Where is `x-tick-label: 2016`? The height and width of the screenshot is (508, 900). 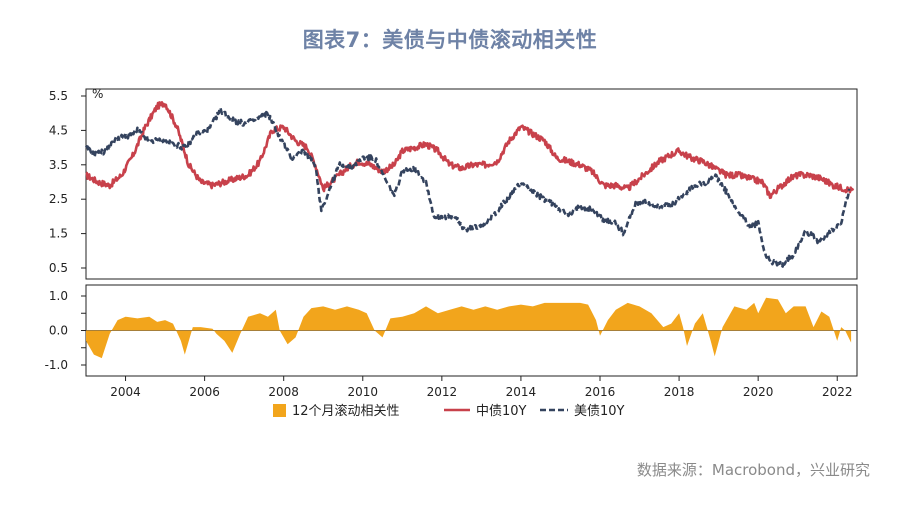 x-tick-label: 2016 is located at coordinates (600, 392).